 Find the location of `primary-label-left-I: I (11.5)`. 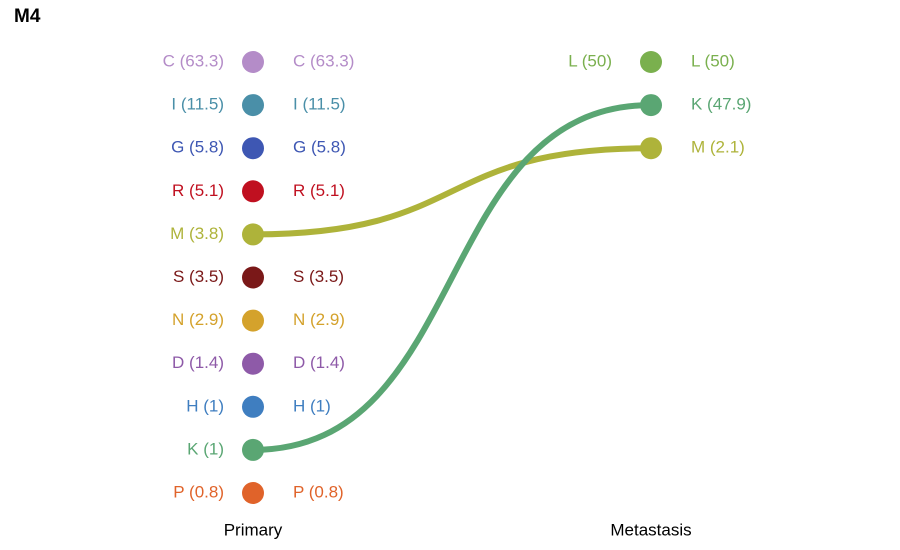

primary-label-left-I: I (11.5) is located at coordinates (197, 104).